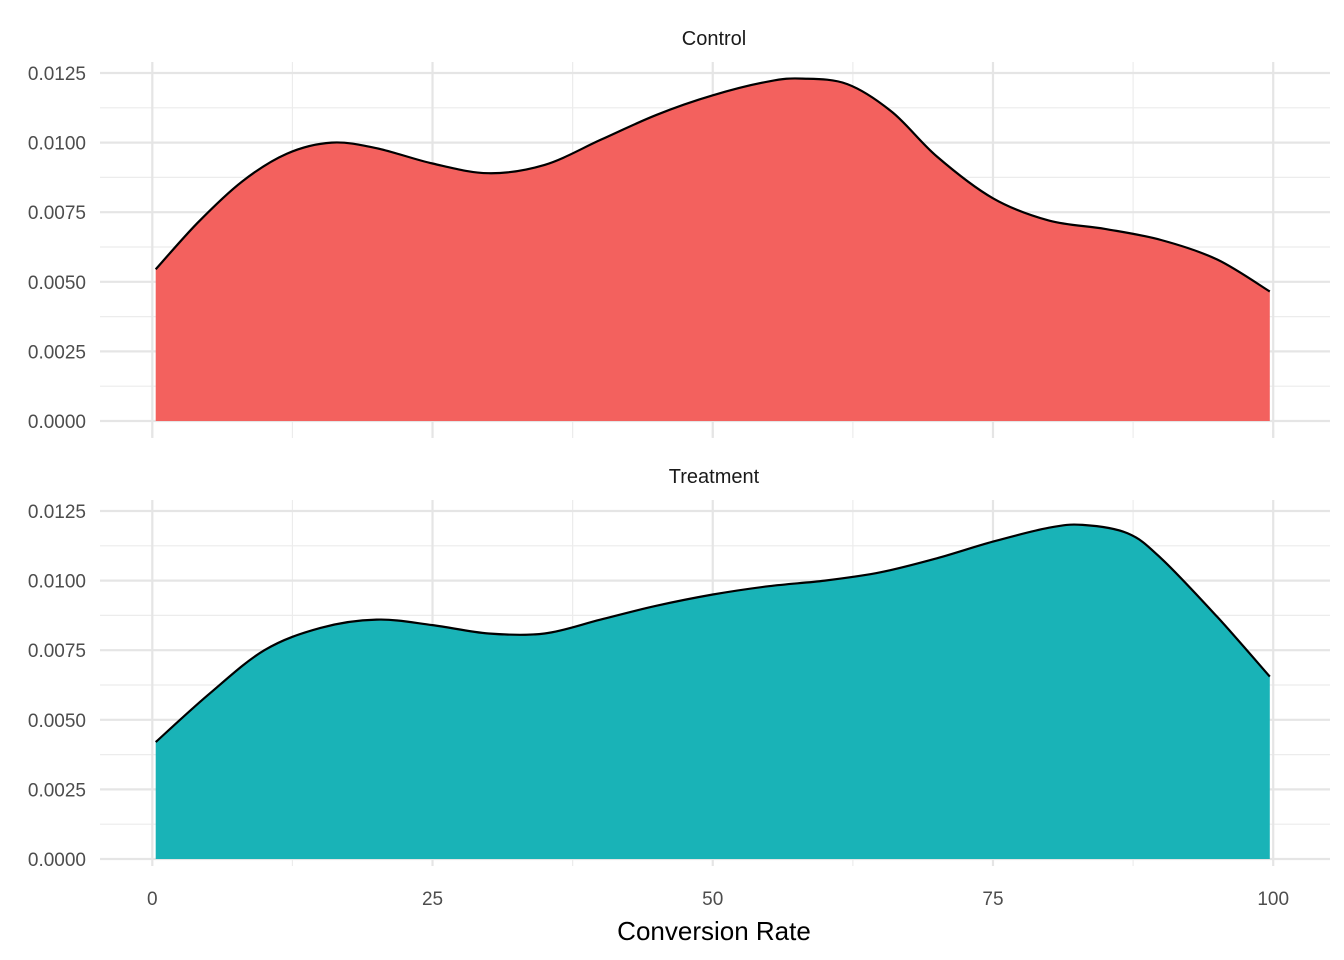  What do you see at coordinates (714, 39) in the screenshot?
I see `facet-strip-label: Control` at bounding box center [714, 39].